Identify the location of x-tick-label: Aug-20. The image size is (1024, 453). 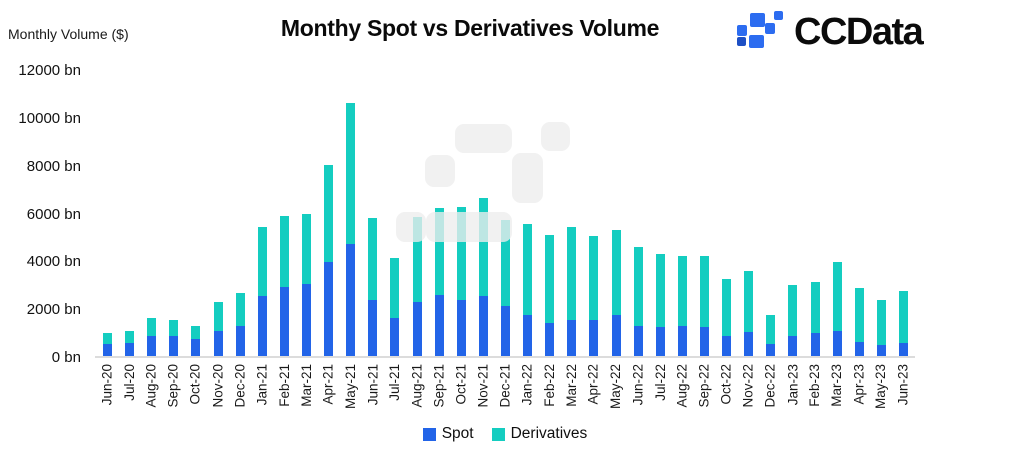
(151, 386).